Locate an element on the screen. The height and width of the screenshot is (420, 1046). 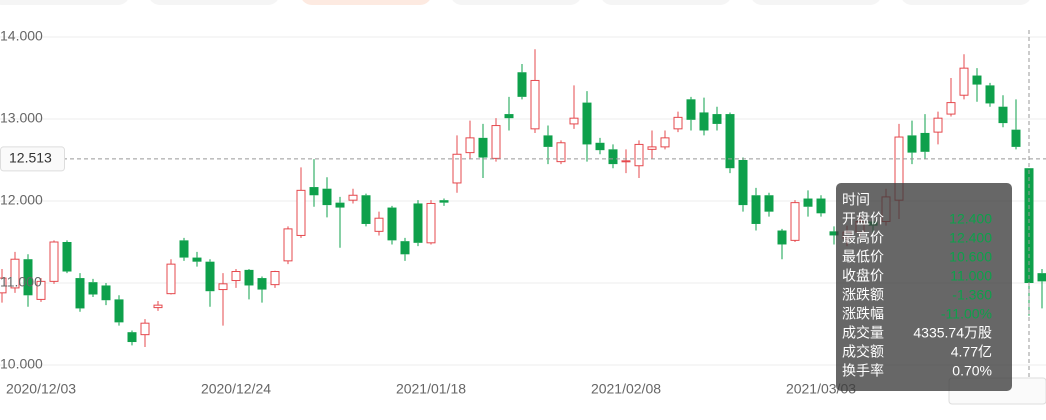
tooltip-value: -11.00% is located at coordinates (966, 314).